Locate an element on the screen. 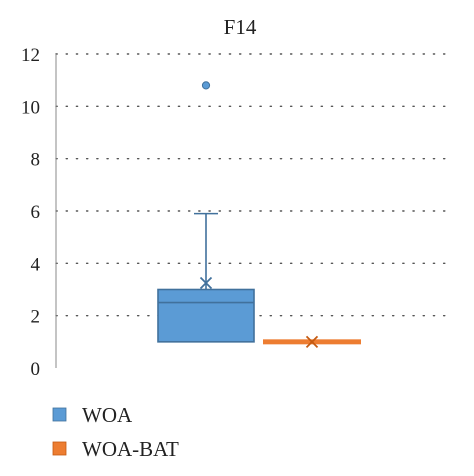 The width and height of the screenshot is (474, 476). legend-item-woa: WOA is located at coordinates (92, 415).